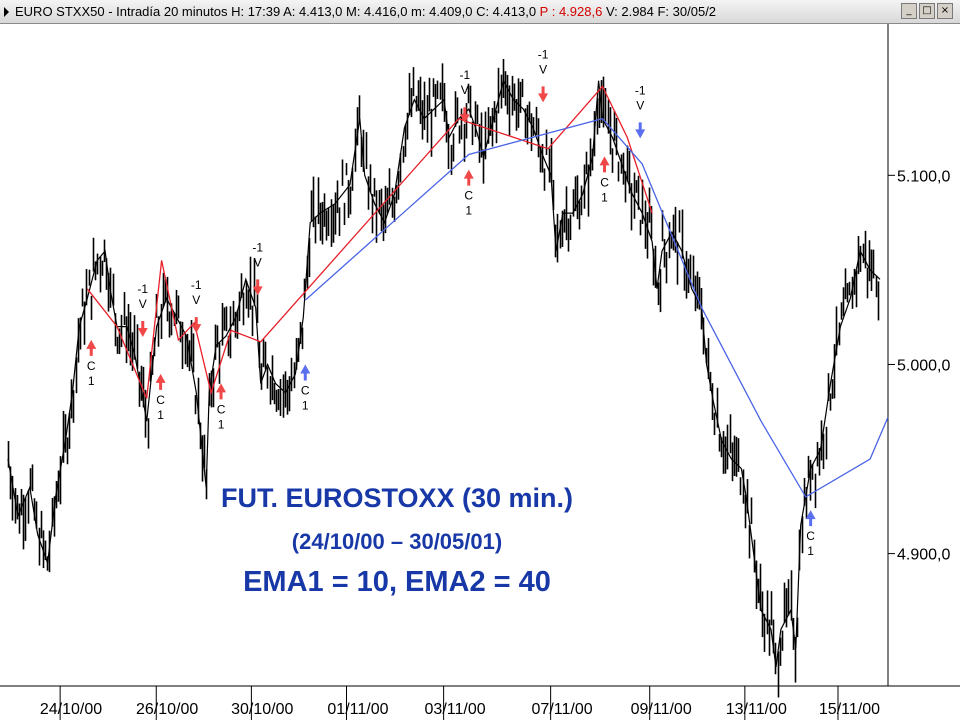  What do you see at coordinates (562, 709) in the screenshot?
I see `x-tick-label-5: 07/11/00` at bounding box center [562, 709].